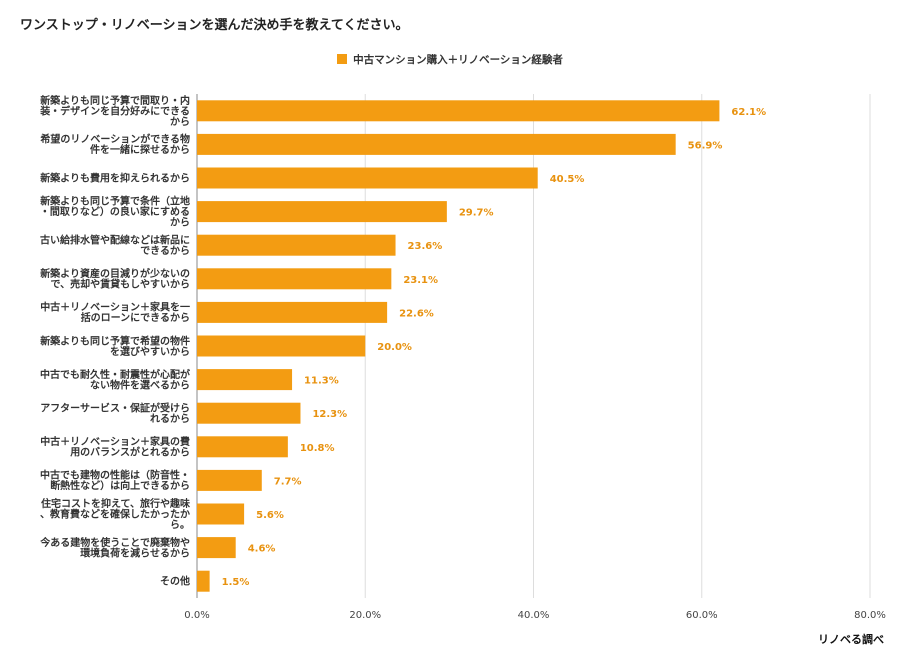  Describe the element at coordinates (140, 149) in the screenshot. I see `category-label-line: 件を一緒に探せるから` at that location.